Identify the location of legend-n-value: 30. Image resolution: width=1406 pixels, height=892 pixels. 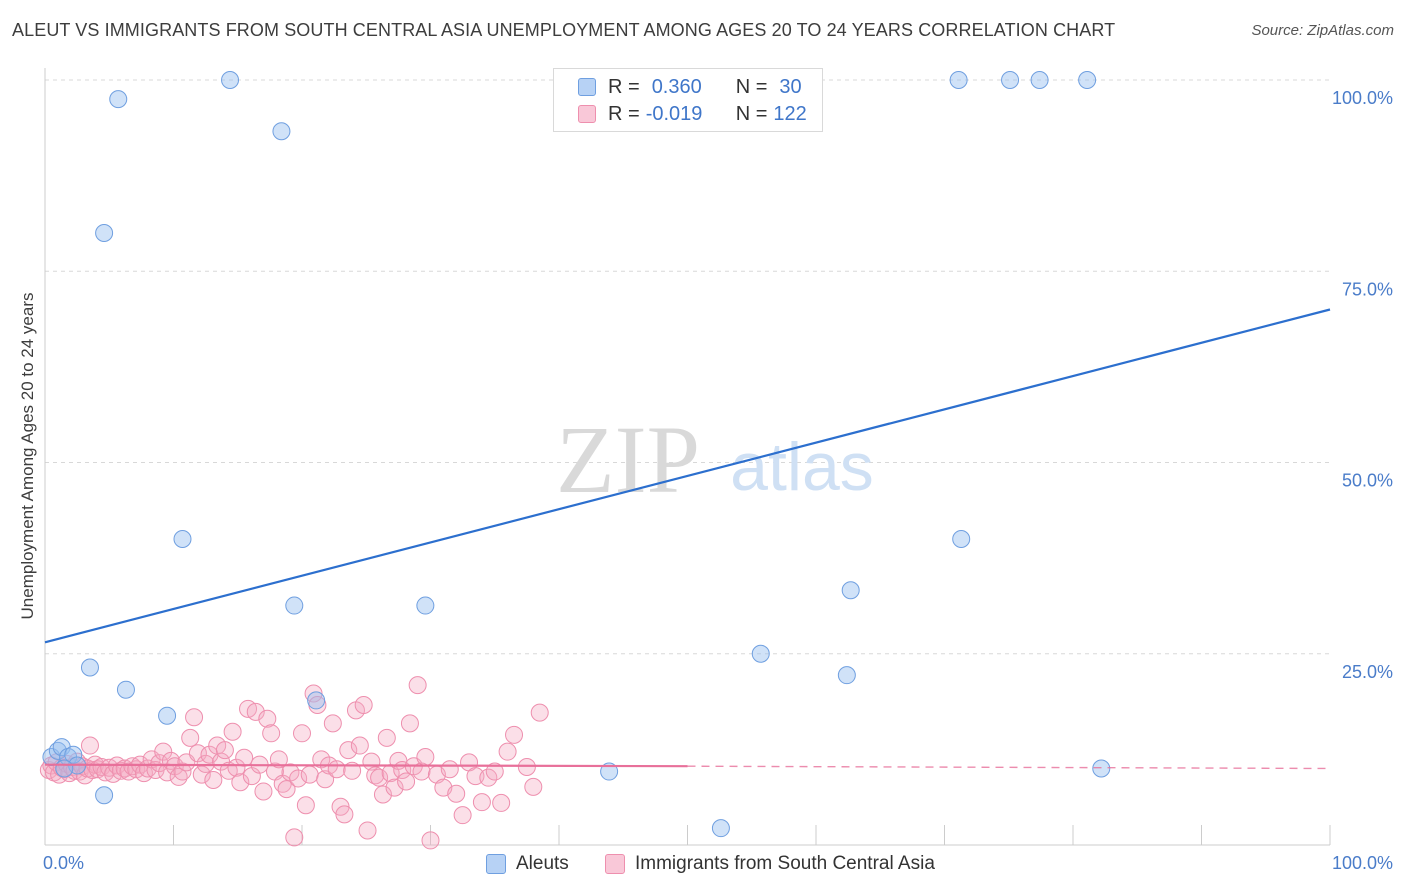
(790, 86).